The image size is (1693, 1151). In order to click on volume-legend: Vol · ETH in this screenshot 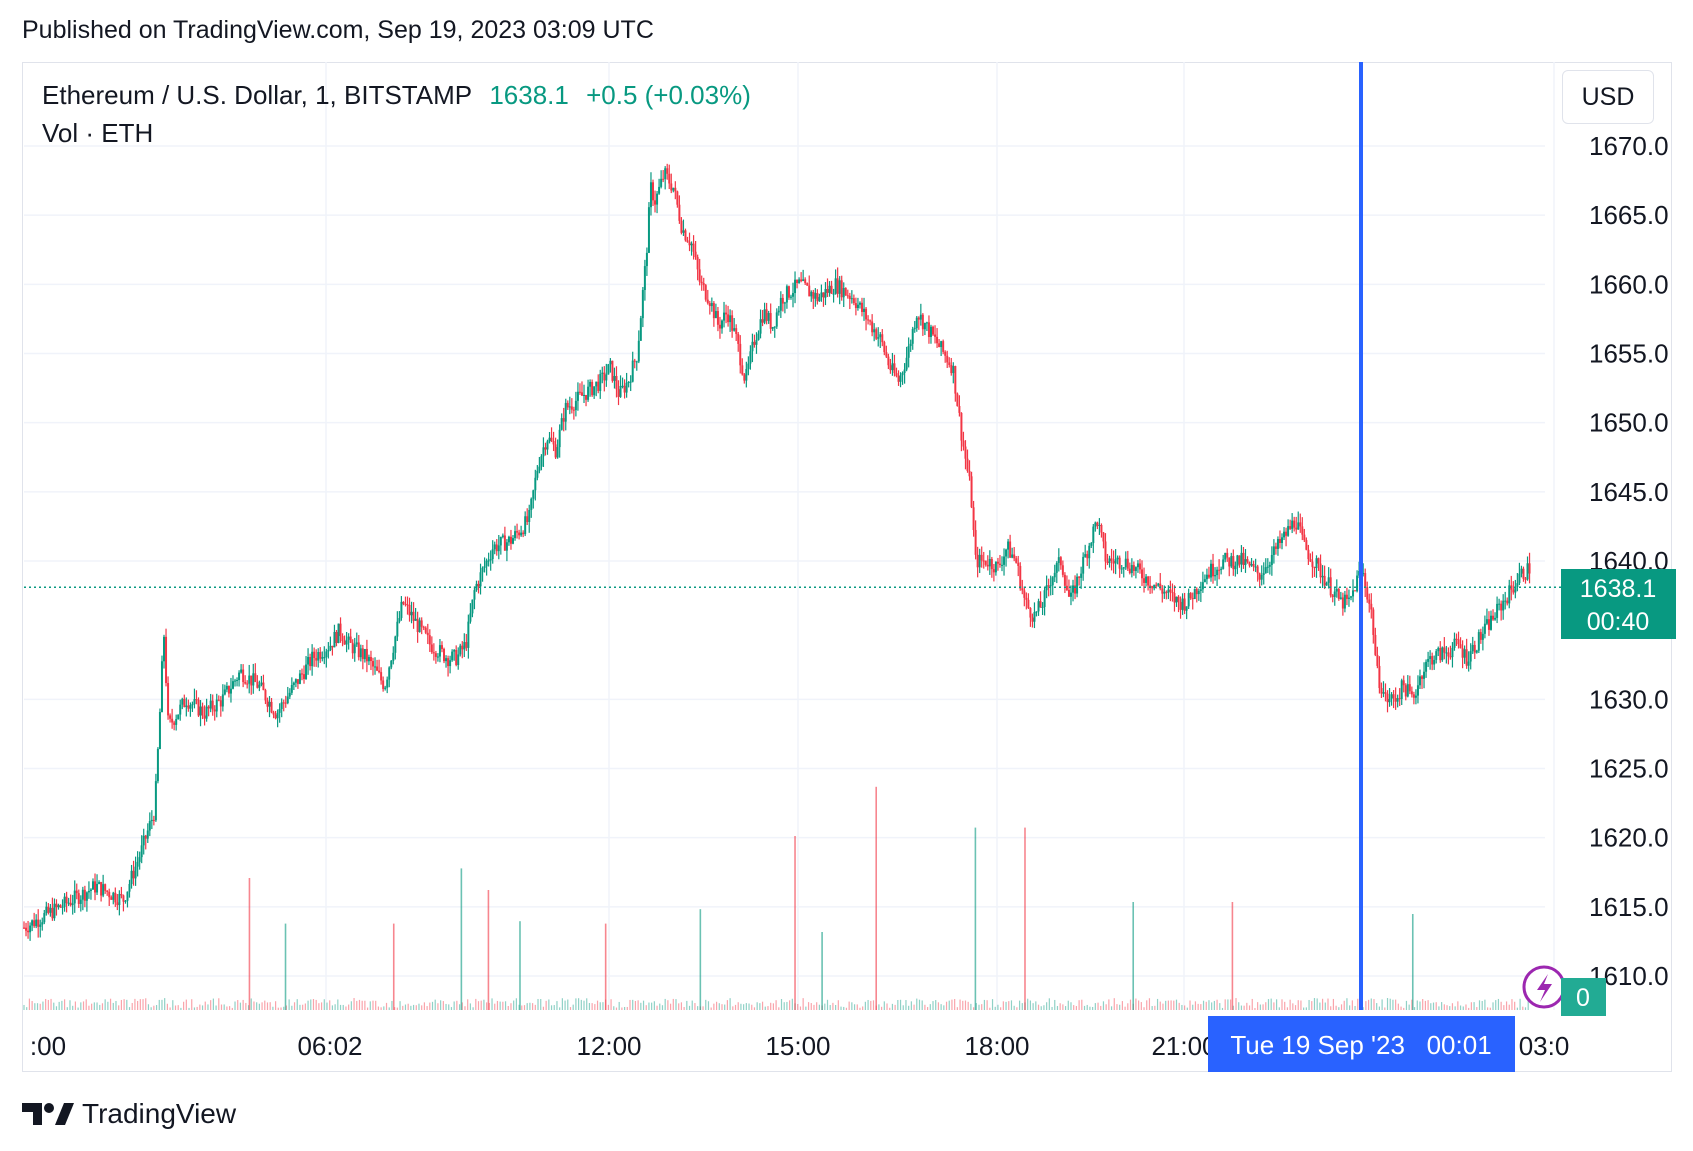, I will do `click(98, 133)`.